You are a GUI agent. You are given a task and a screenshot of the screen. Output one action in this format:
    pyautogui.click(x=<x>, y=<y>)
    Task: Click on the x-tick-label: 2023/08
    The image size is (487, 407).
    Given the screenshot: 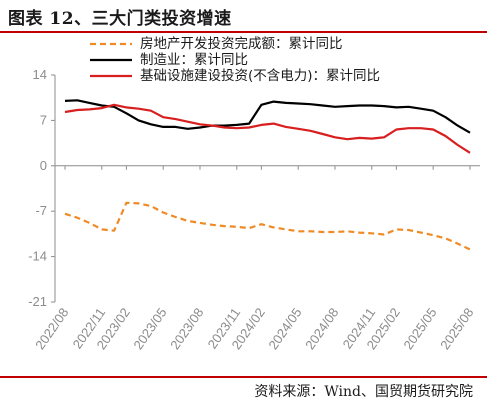 What is the action you would take?
    pyautogui.click(x=186, y=328)
    